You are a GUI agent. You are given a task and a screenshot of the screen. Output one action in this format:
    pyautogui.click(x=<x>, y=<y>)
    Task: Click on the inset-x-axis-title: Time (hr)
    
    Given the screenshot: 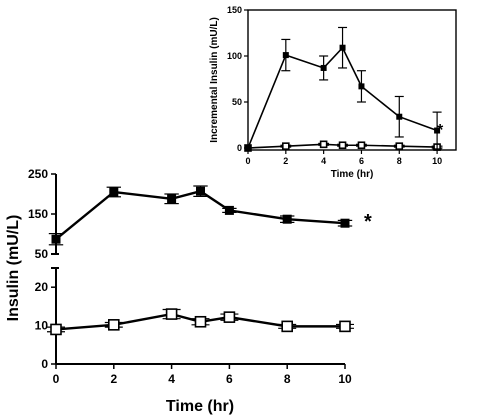 What is the action you would take?
    pyautogui.click(x=352, y=174)
    